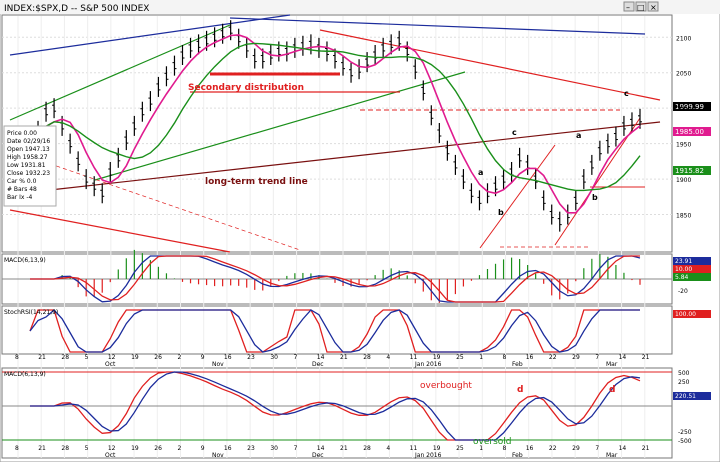 This screenshot has height=462, width=720. What do you see at coordinates (218, 364) in the screenshot?
I see `month-label: Nov` at bounding box center [218, 364].